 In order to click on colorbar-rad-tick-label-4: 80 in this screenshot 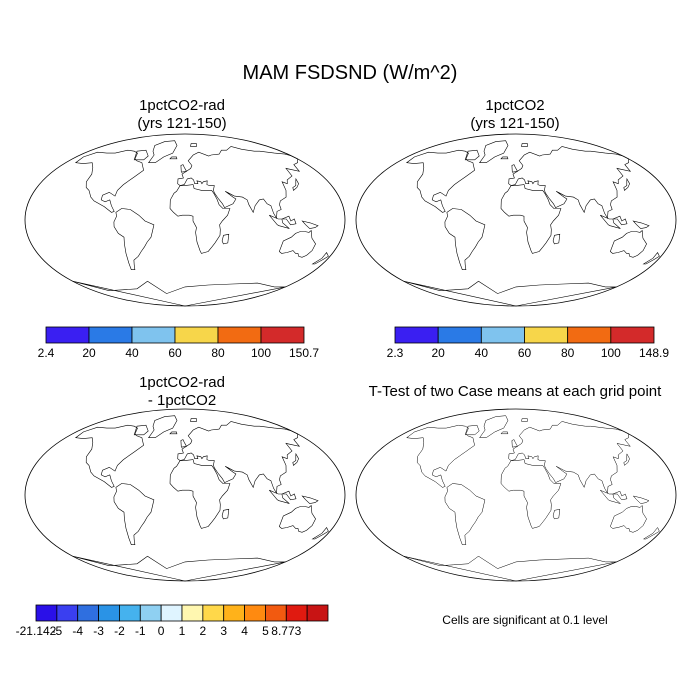, I will do `click(218, 353)`.